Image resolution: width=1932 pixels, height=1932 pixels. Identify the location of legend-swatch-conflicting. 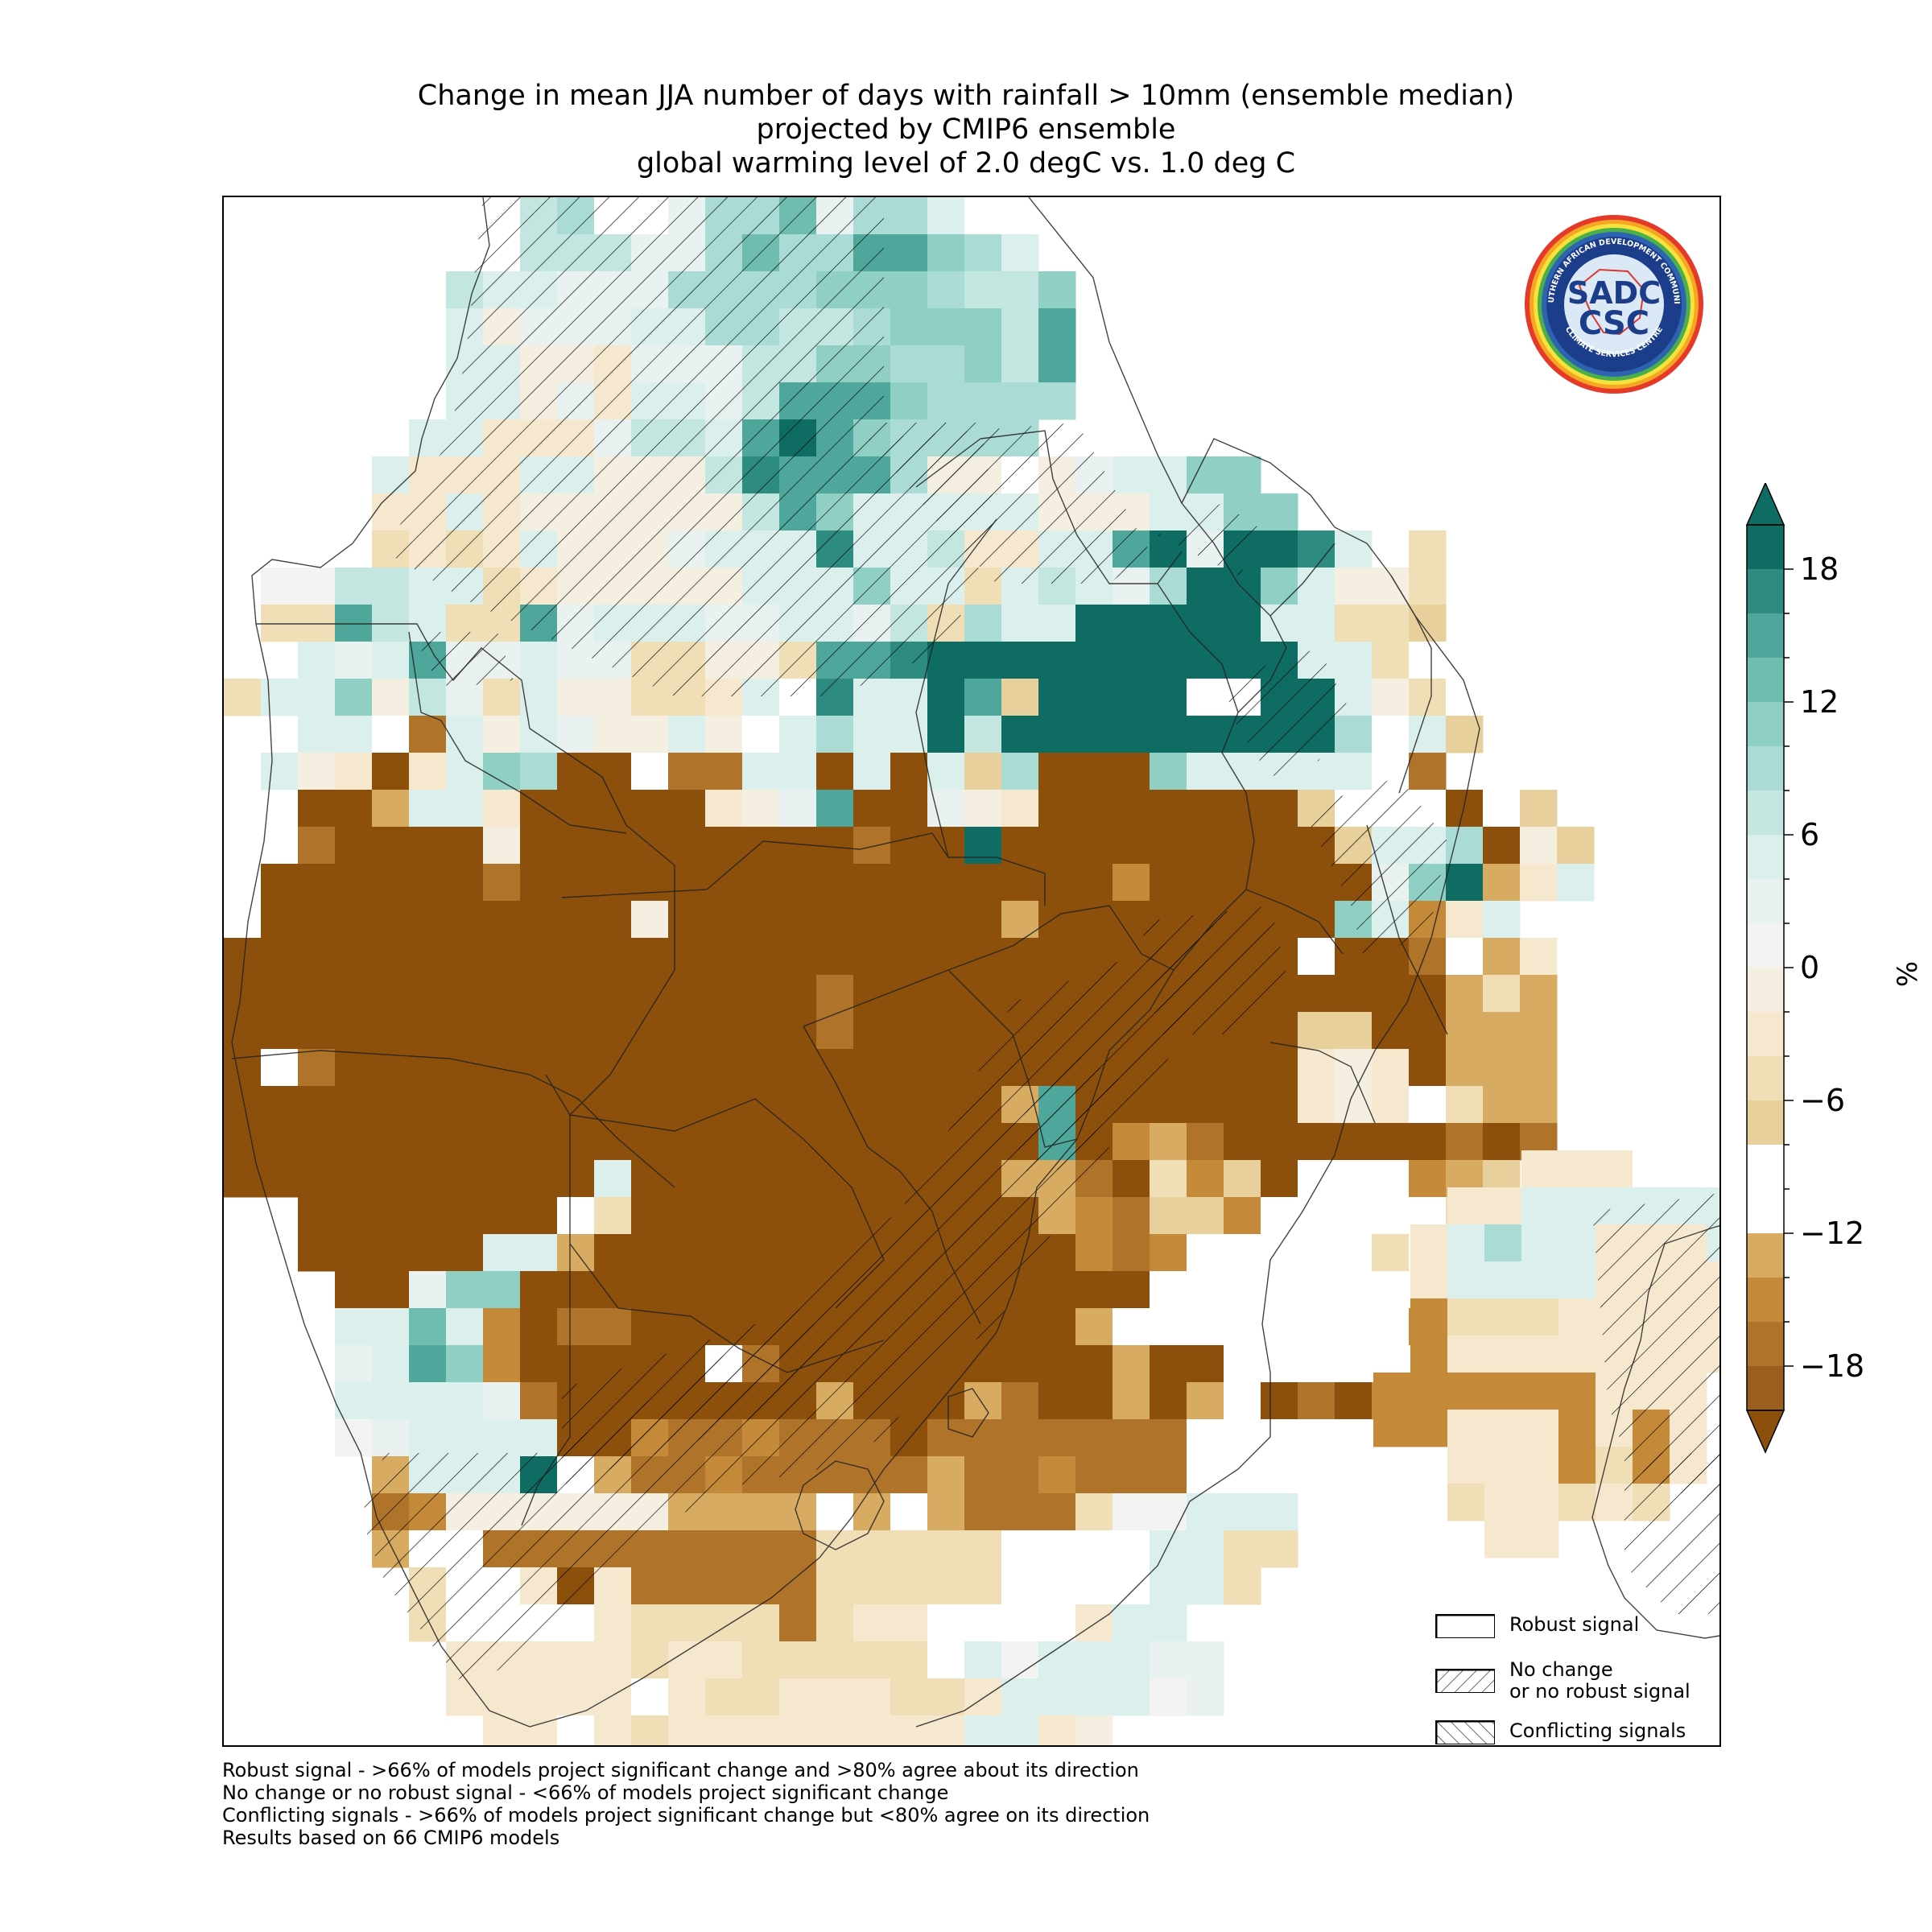
(1465, 1732).